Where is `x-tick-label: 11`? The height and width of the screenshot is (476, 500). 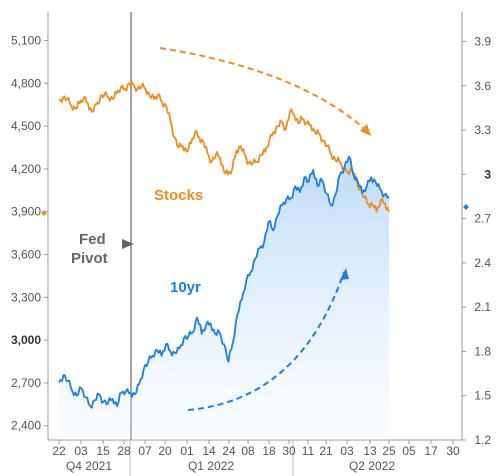 x-tick-label: 11 is located at coordinates (308, 451).